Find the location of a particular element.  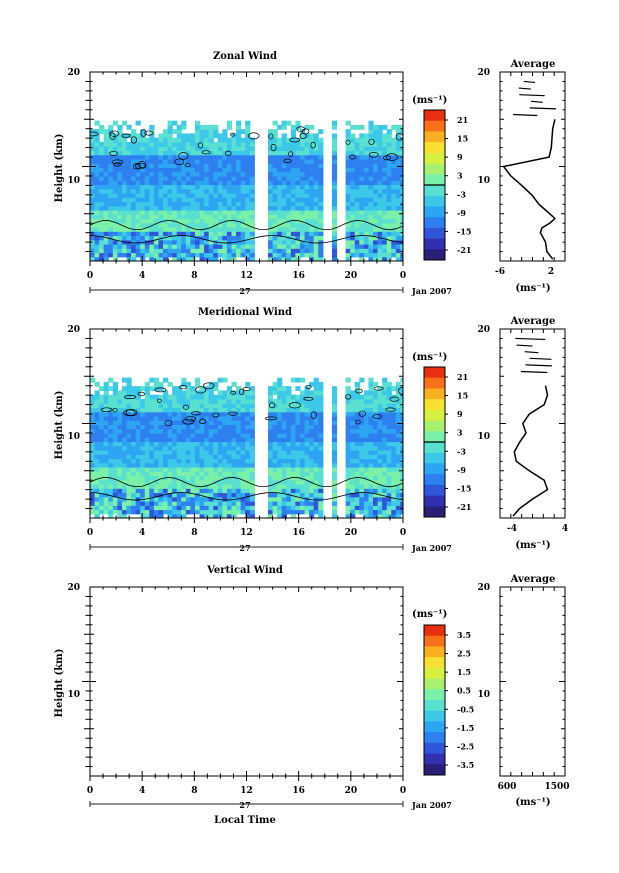

meridional-avg-upper-segment is located at coordinates (524, 345).